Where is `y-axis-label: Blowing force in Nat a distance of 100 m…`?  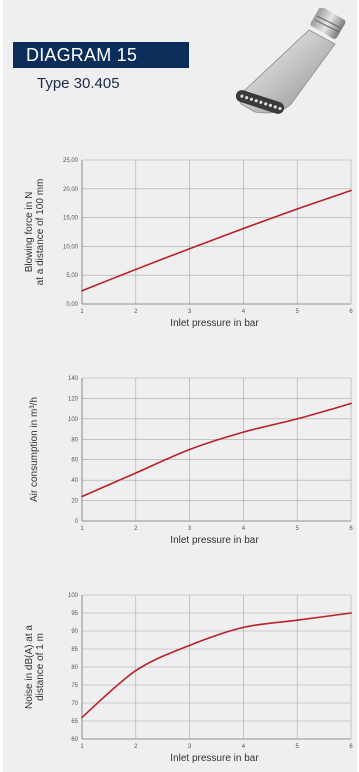 y-axis-label: Blowing force in Nat a distance of 100 m… is located at coordinates (35, 232).